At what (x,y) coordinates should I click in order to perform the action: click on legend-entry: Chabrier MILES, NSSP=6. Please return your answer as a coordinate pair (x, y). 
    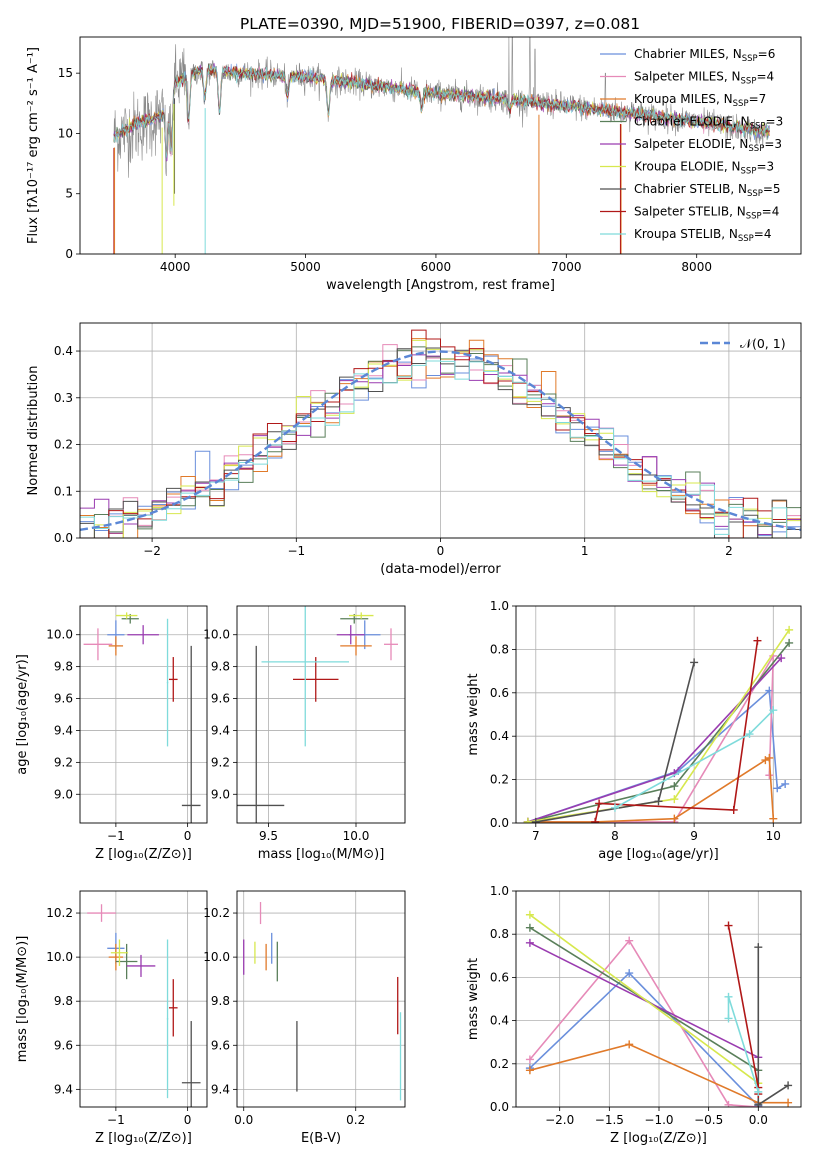
    Looking at the image, I should click on (704, 55).